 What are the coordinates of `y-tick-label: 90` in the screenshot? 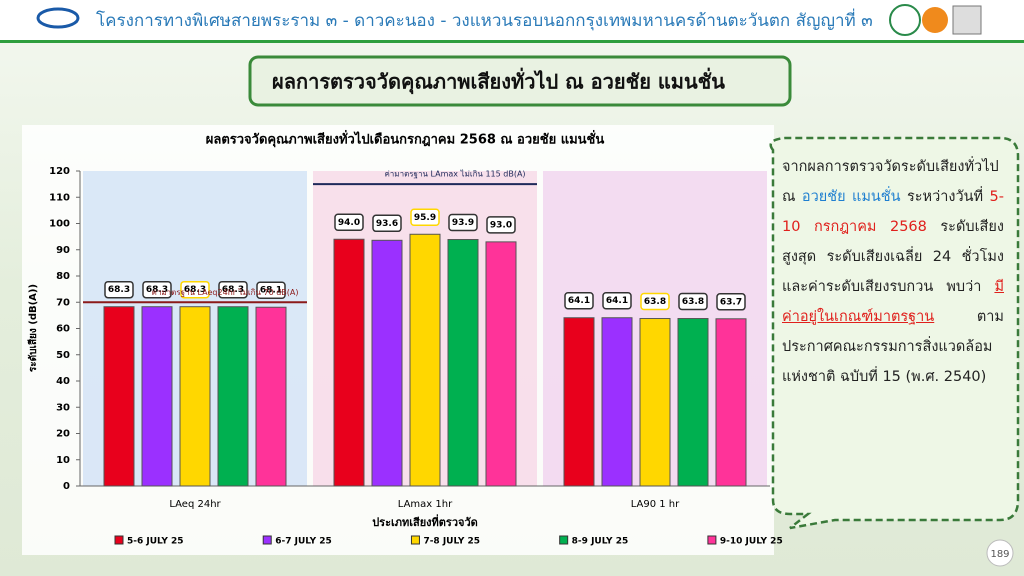 It's located at (63, 250).